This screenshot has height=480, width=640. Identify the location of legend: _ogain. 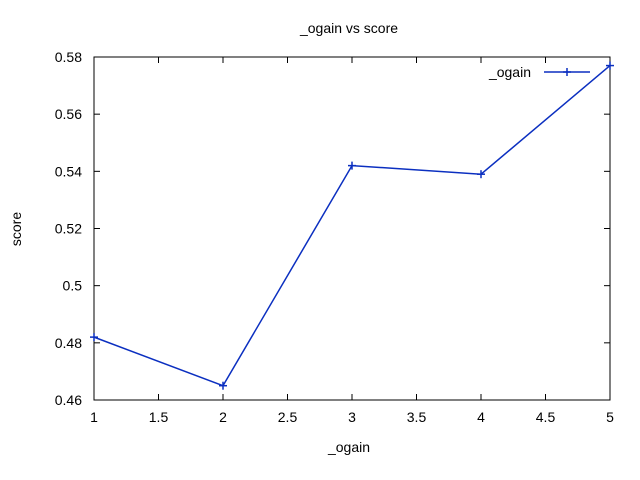
(539, 72).